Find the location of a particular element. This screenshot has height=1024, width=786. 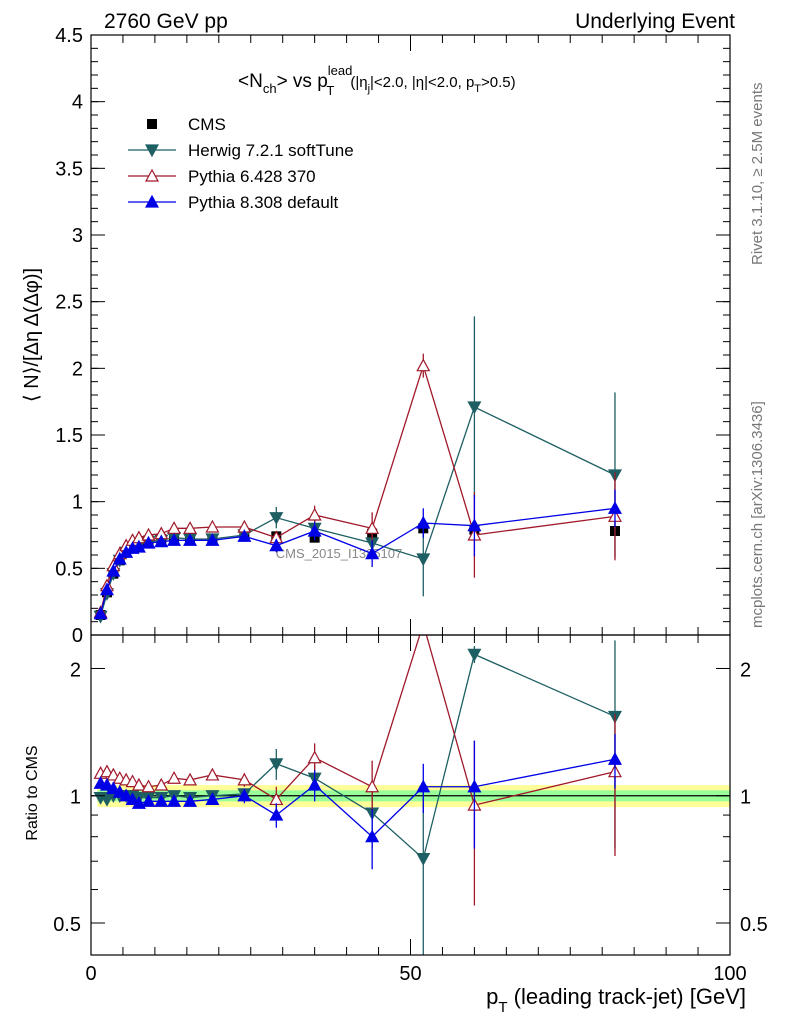

side-text-rivet: Rivet 3.1.10, ≥ 2.5M events is located at coordinates (757, 174).